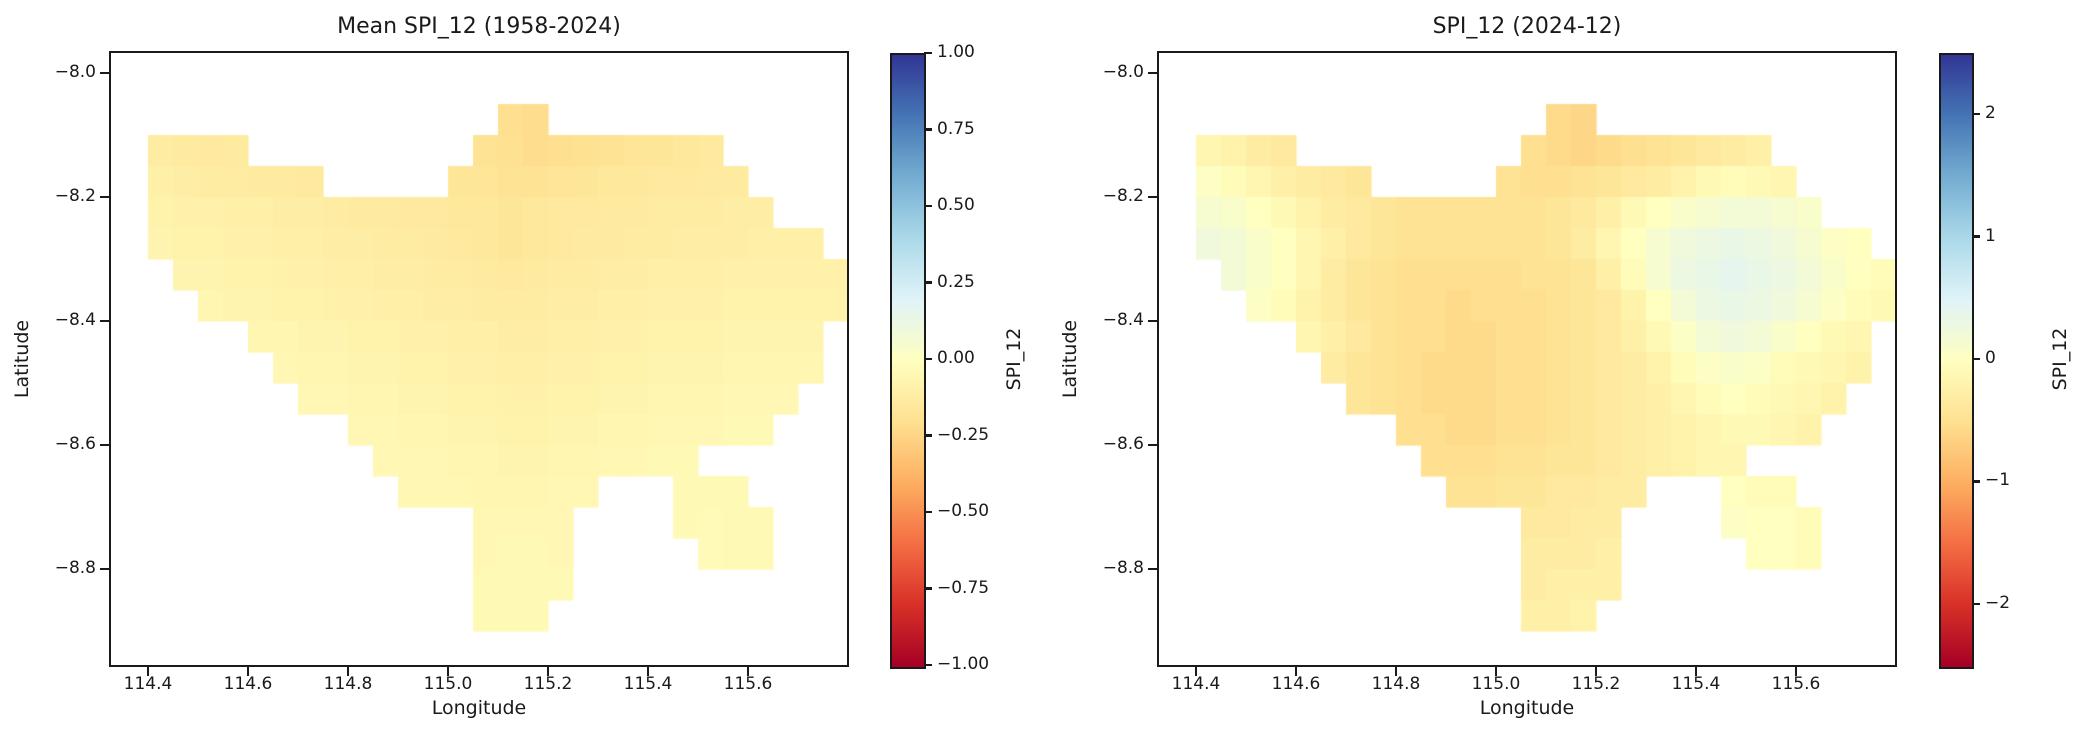  What do you see at coordinates (1527, 26) in the screenshot?
I see `panel-title: SPI_12 (2024-12)` at bounding box center [1527, 26].